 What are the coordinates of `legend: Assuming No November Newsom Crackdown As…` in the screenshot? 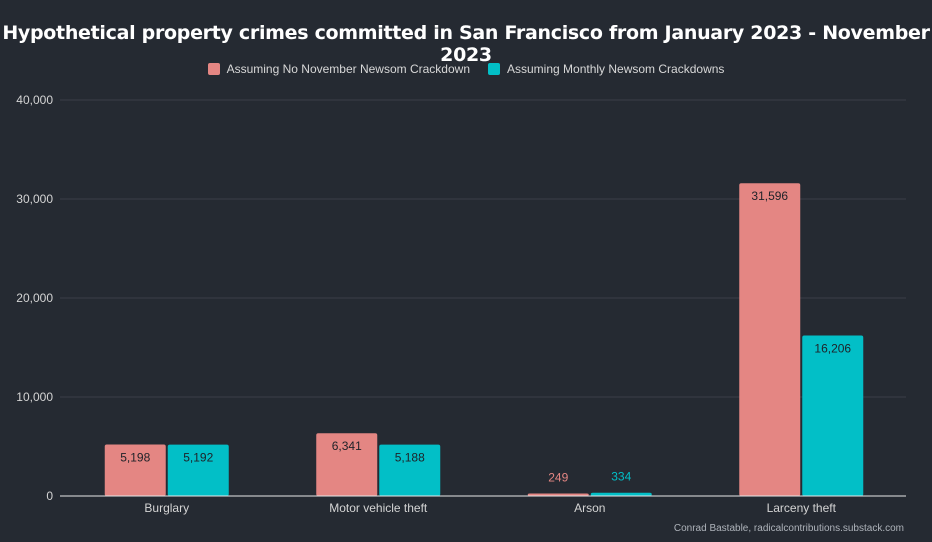 It's located at (466, 69).